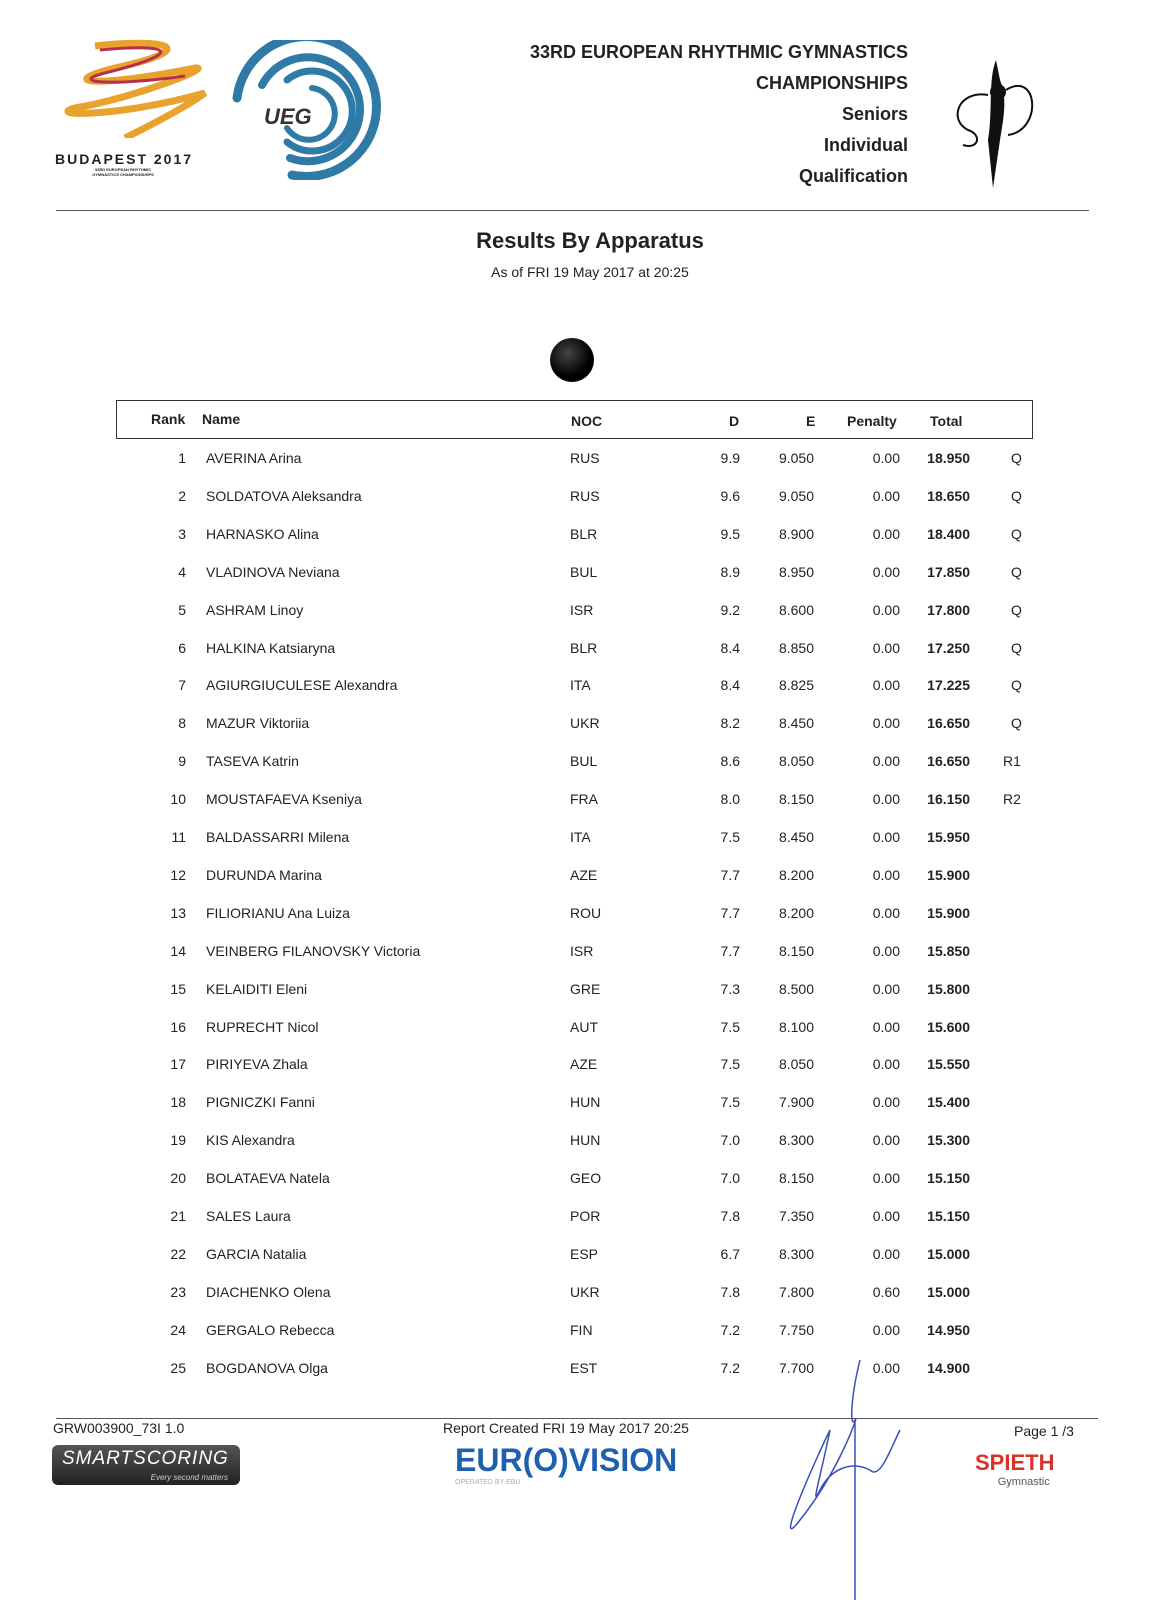  Describe the element at coordinates (796, 1216) in the screenshot. I see `cell-e: 7.350` at that location.